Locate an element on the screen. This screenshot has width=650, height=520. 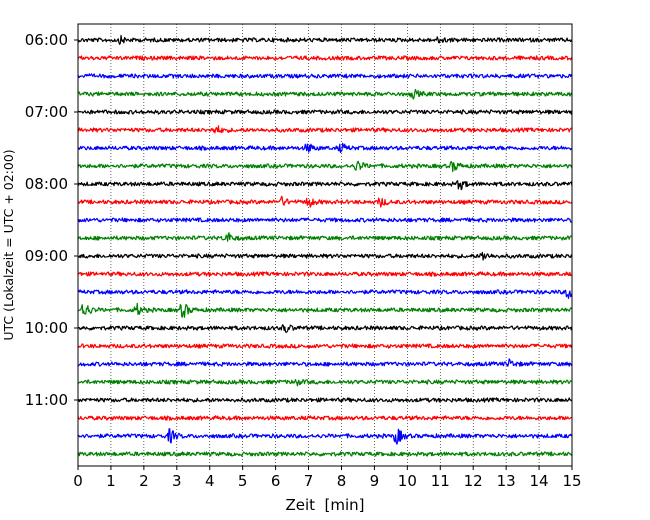
x-axis-label: Zeit [min] is located at coordinates (324, 505).